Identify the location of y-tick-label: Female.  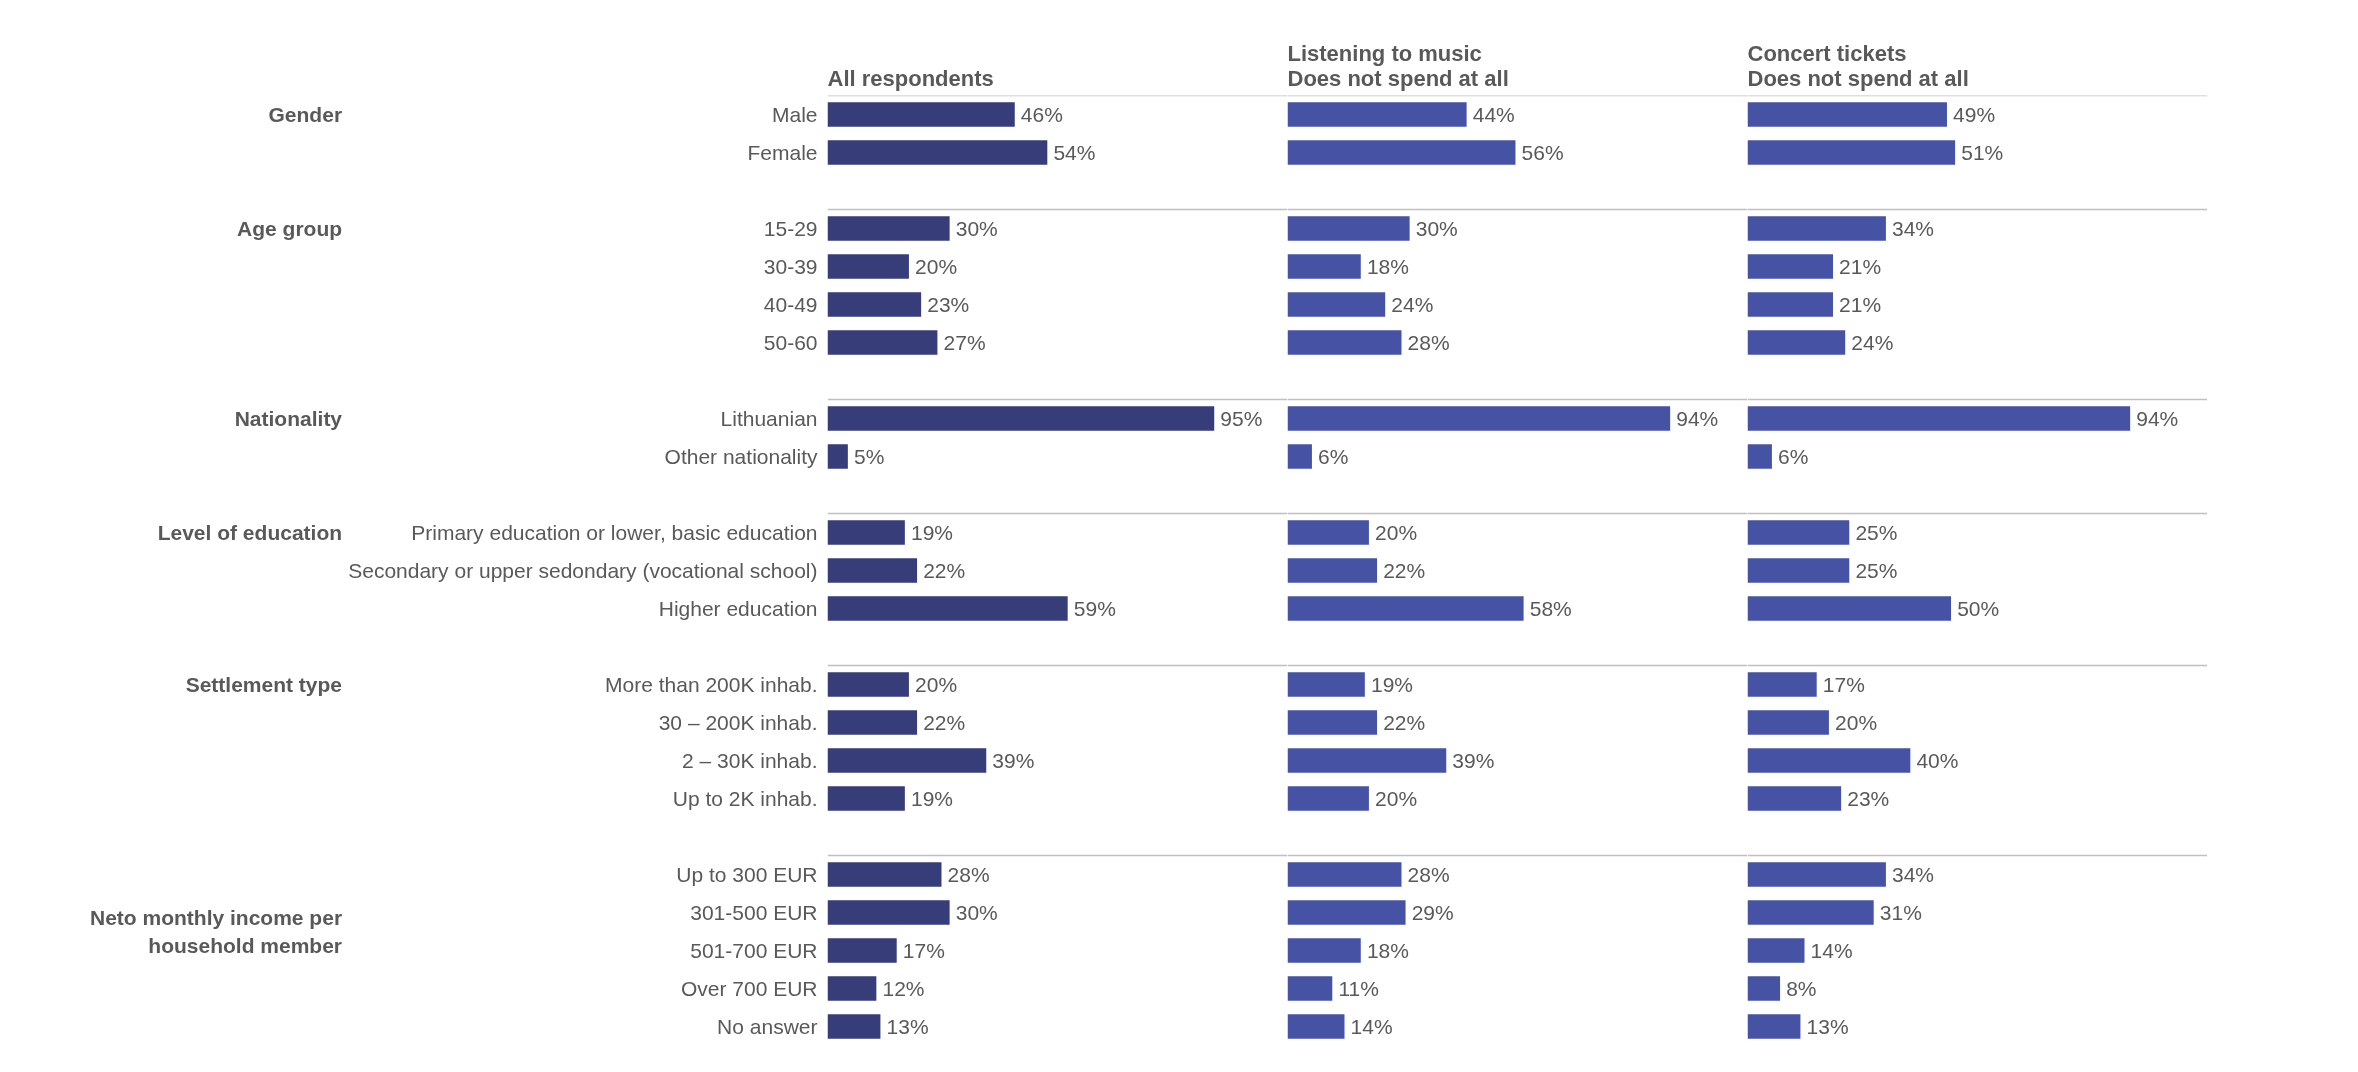
(782, 152).